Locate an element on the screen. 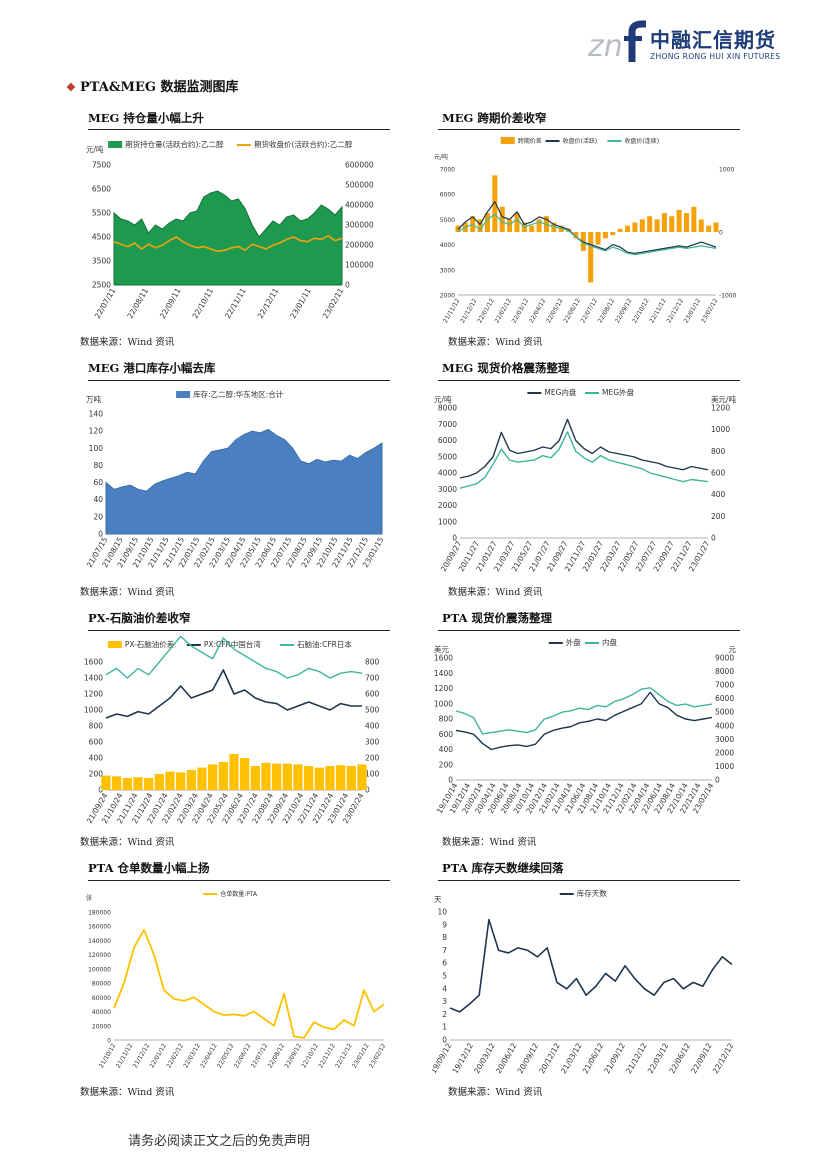 This screenshot has height=1169, width=826. y2-tick-label: 200 is located at coordinates (718, 516).